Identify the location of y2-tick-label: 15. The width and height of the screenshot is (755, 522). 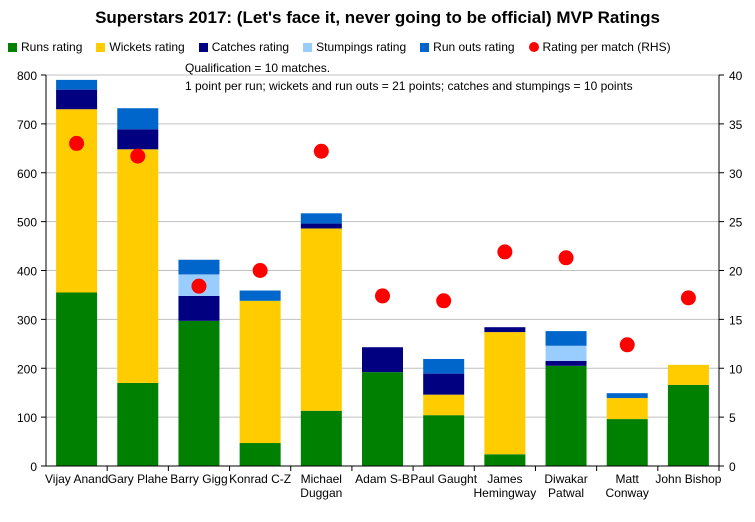
(736, 320).